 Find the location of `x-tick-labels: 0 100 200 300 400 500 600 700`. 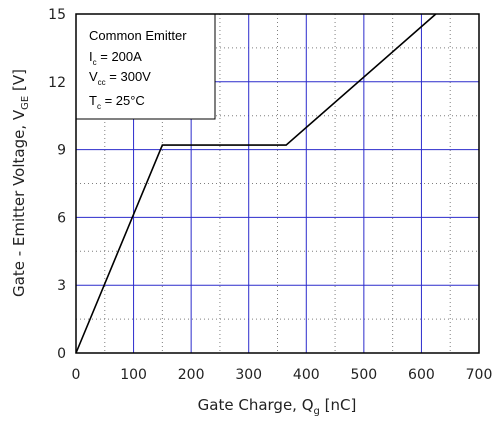

x-tick-labels: 0 100 200 300 400 500 600 700 is located at coordinates (282, 375).